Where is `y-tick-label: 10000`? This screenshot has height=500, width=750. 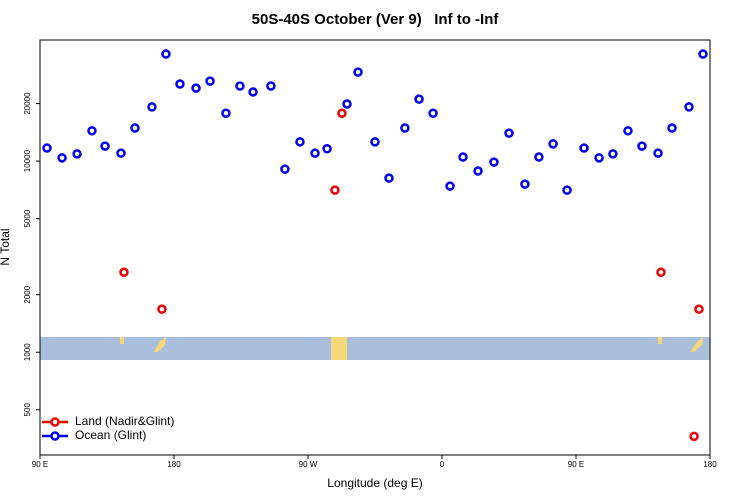
y-tick-label: 10000 is located at coordinates (27, 160).